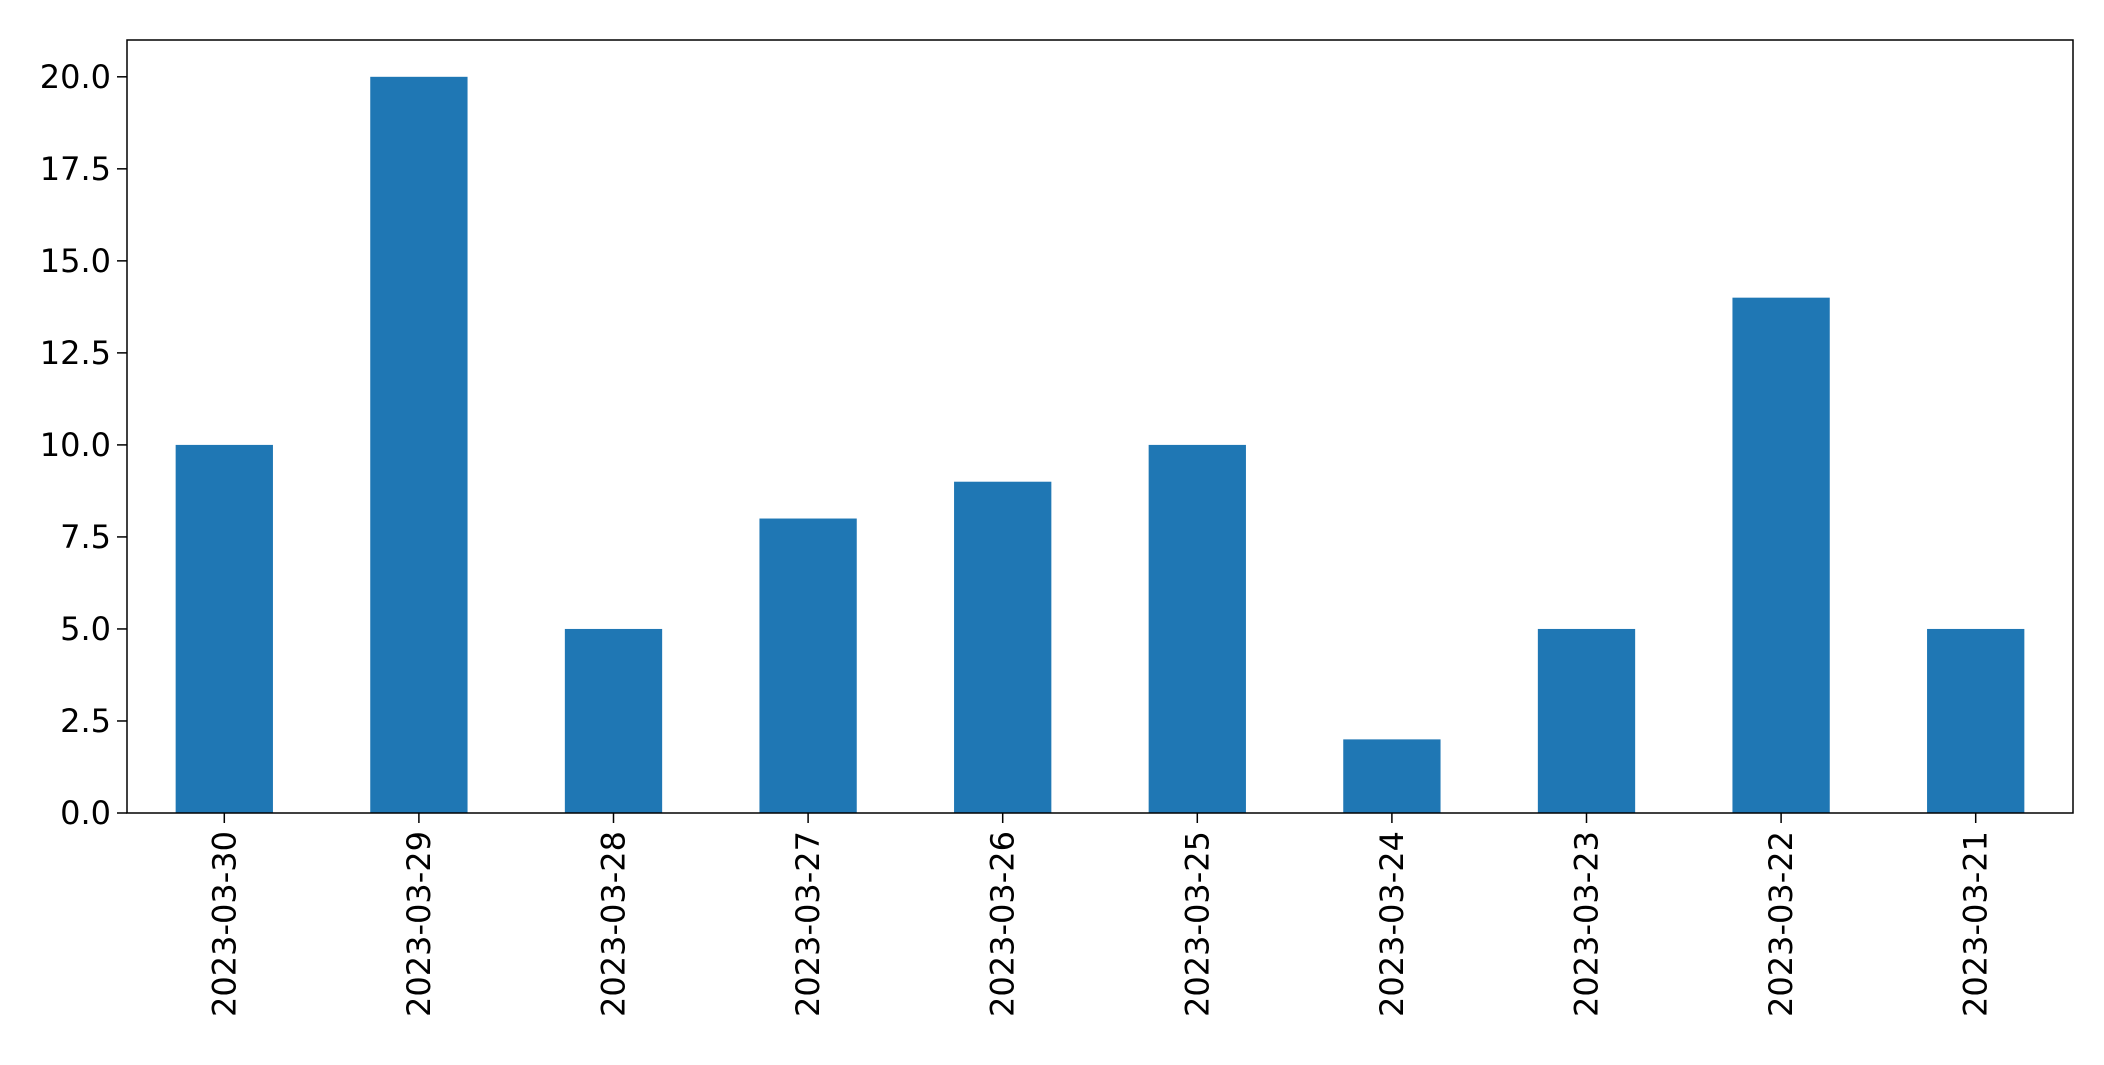  Describe the element at coordinates (85, 629) in the screenshot. I see `y-tick-label: 5.0` at that location.